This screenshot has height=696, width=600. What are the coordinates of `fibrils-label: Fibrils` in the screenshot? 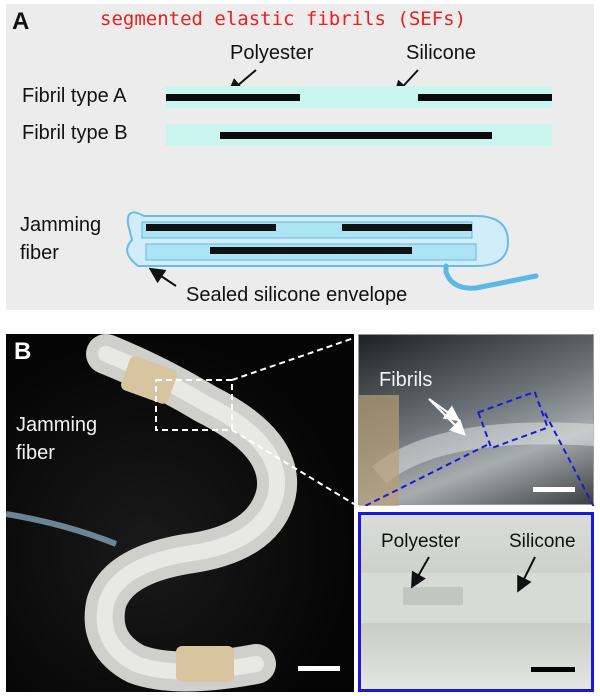 It's located at (406, 380).